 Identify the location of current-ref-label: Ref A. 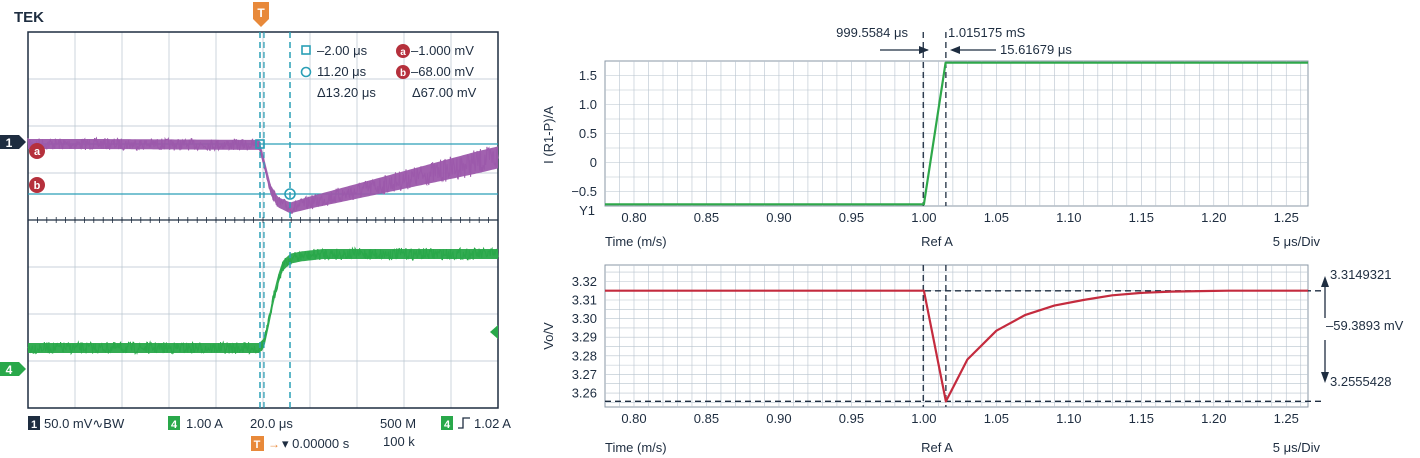
(937, 241).